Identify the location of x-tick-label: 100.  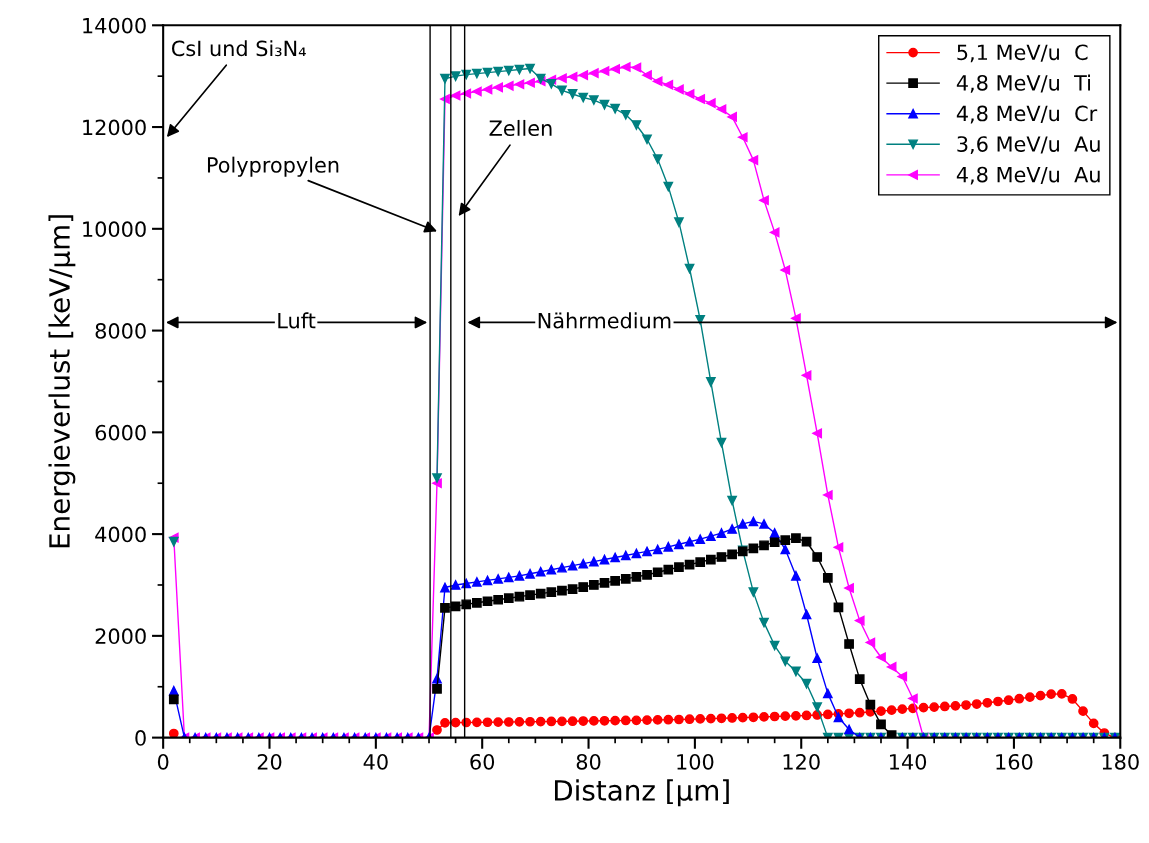
(695, 761).